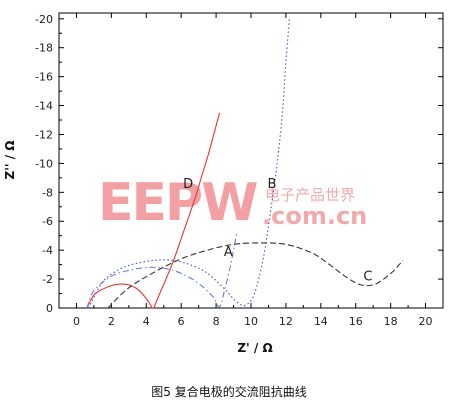 The height and width of the screenshot is (408, 458). What do you see at coordinates (188, 184) in the screenshot?
I see `curve-label-D: D` at bounding box center [188, 184].